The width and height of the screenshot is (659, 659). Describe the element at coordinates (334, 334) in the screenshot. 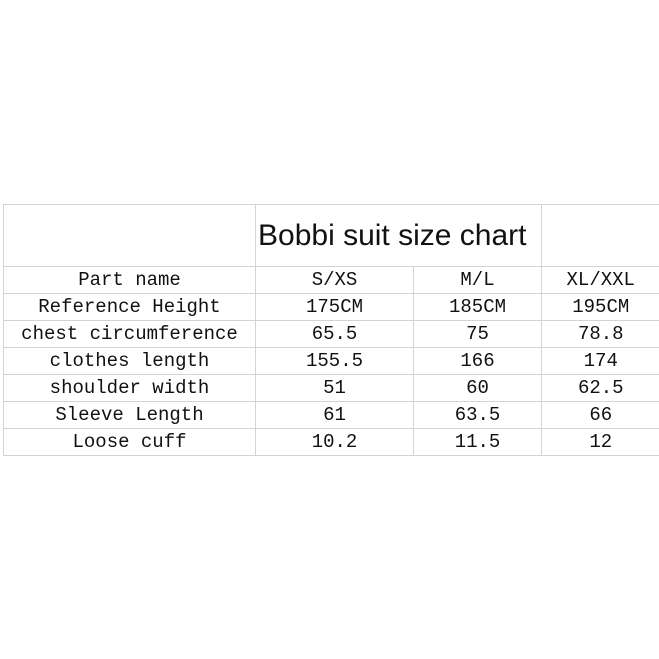

I see `table-cell: 65.5` at that location.